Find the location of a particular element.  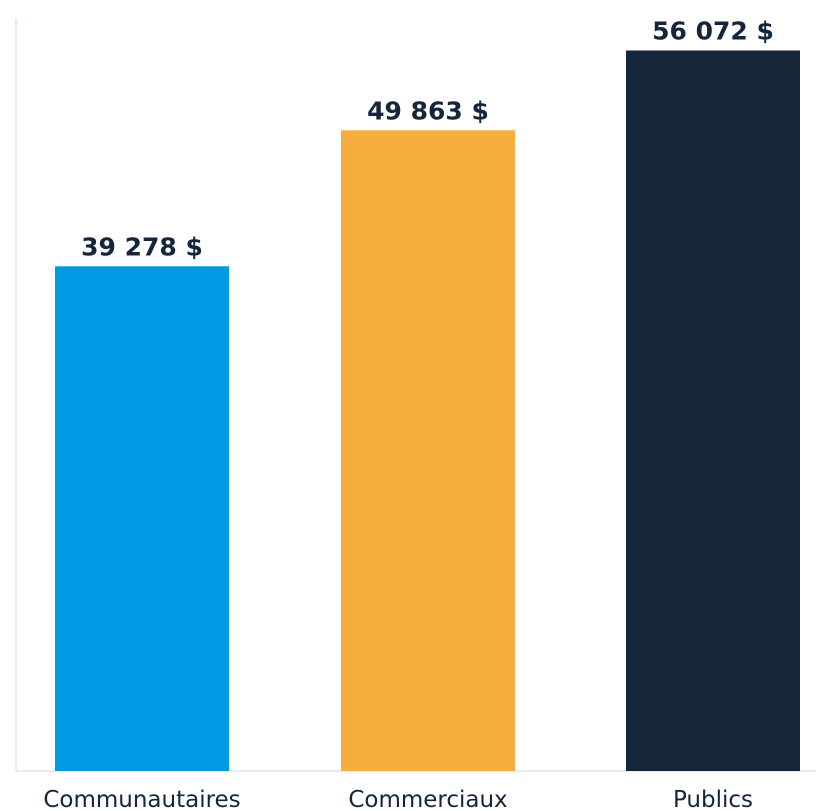

bar-communautaires is located at coordinates (142, 518).